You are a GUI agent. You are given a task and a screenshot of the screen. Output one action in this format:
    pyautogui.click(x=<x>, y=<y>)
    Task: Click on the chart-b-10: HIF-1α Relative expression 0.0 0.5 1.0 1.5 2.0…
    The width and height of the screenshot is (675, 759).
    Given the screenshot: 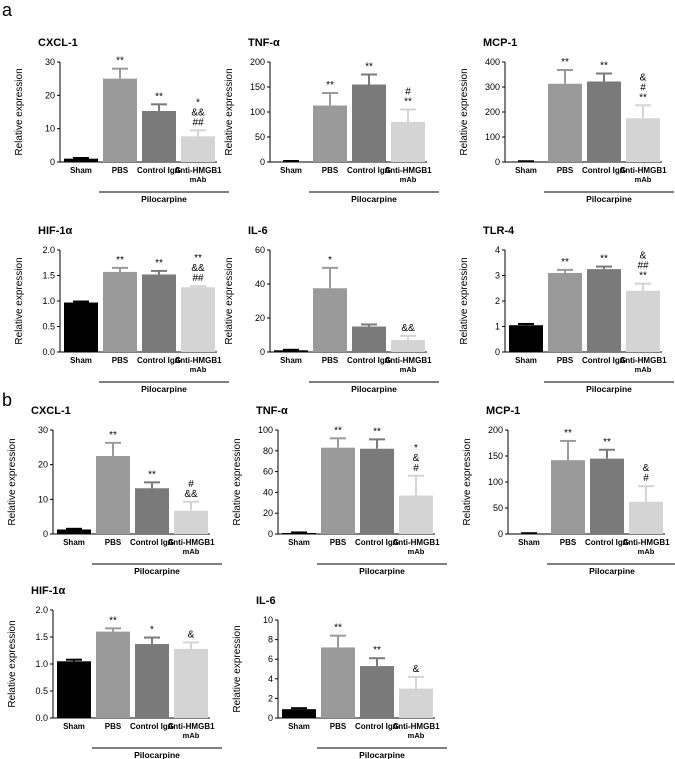 What is the action you would take?
    pyautogui.click(x=114, y=672)
    